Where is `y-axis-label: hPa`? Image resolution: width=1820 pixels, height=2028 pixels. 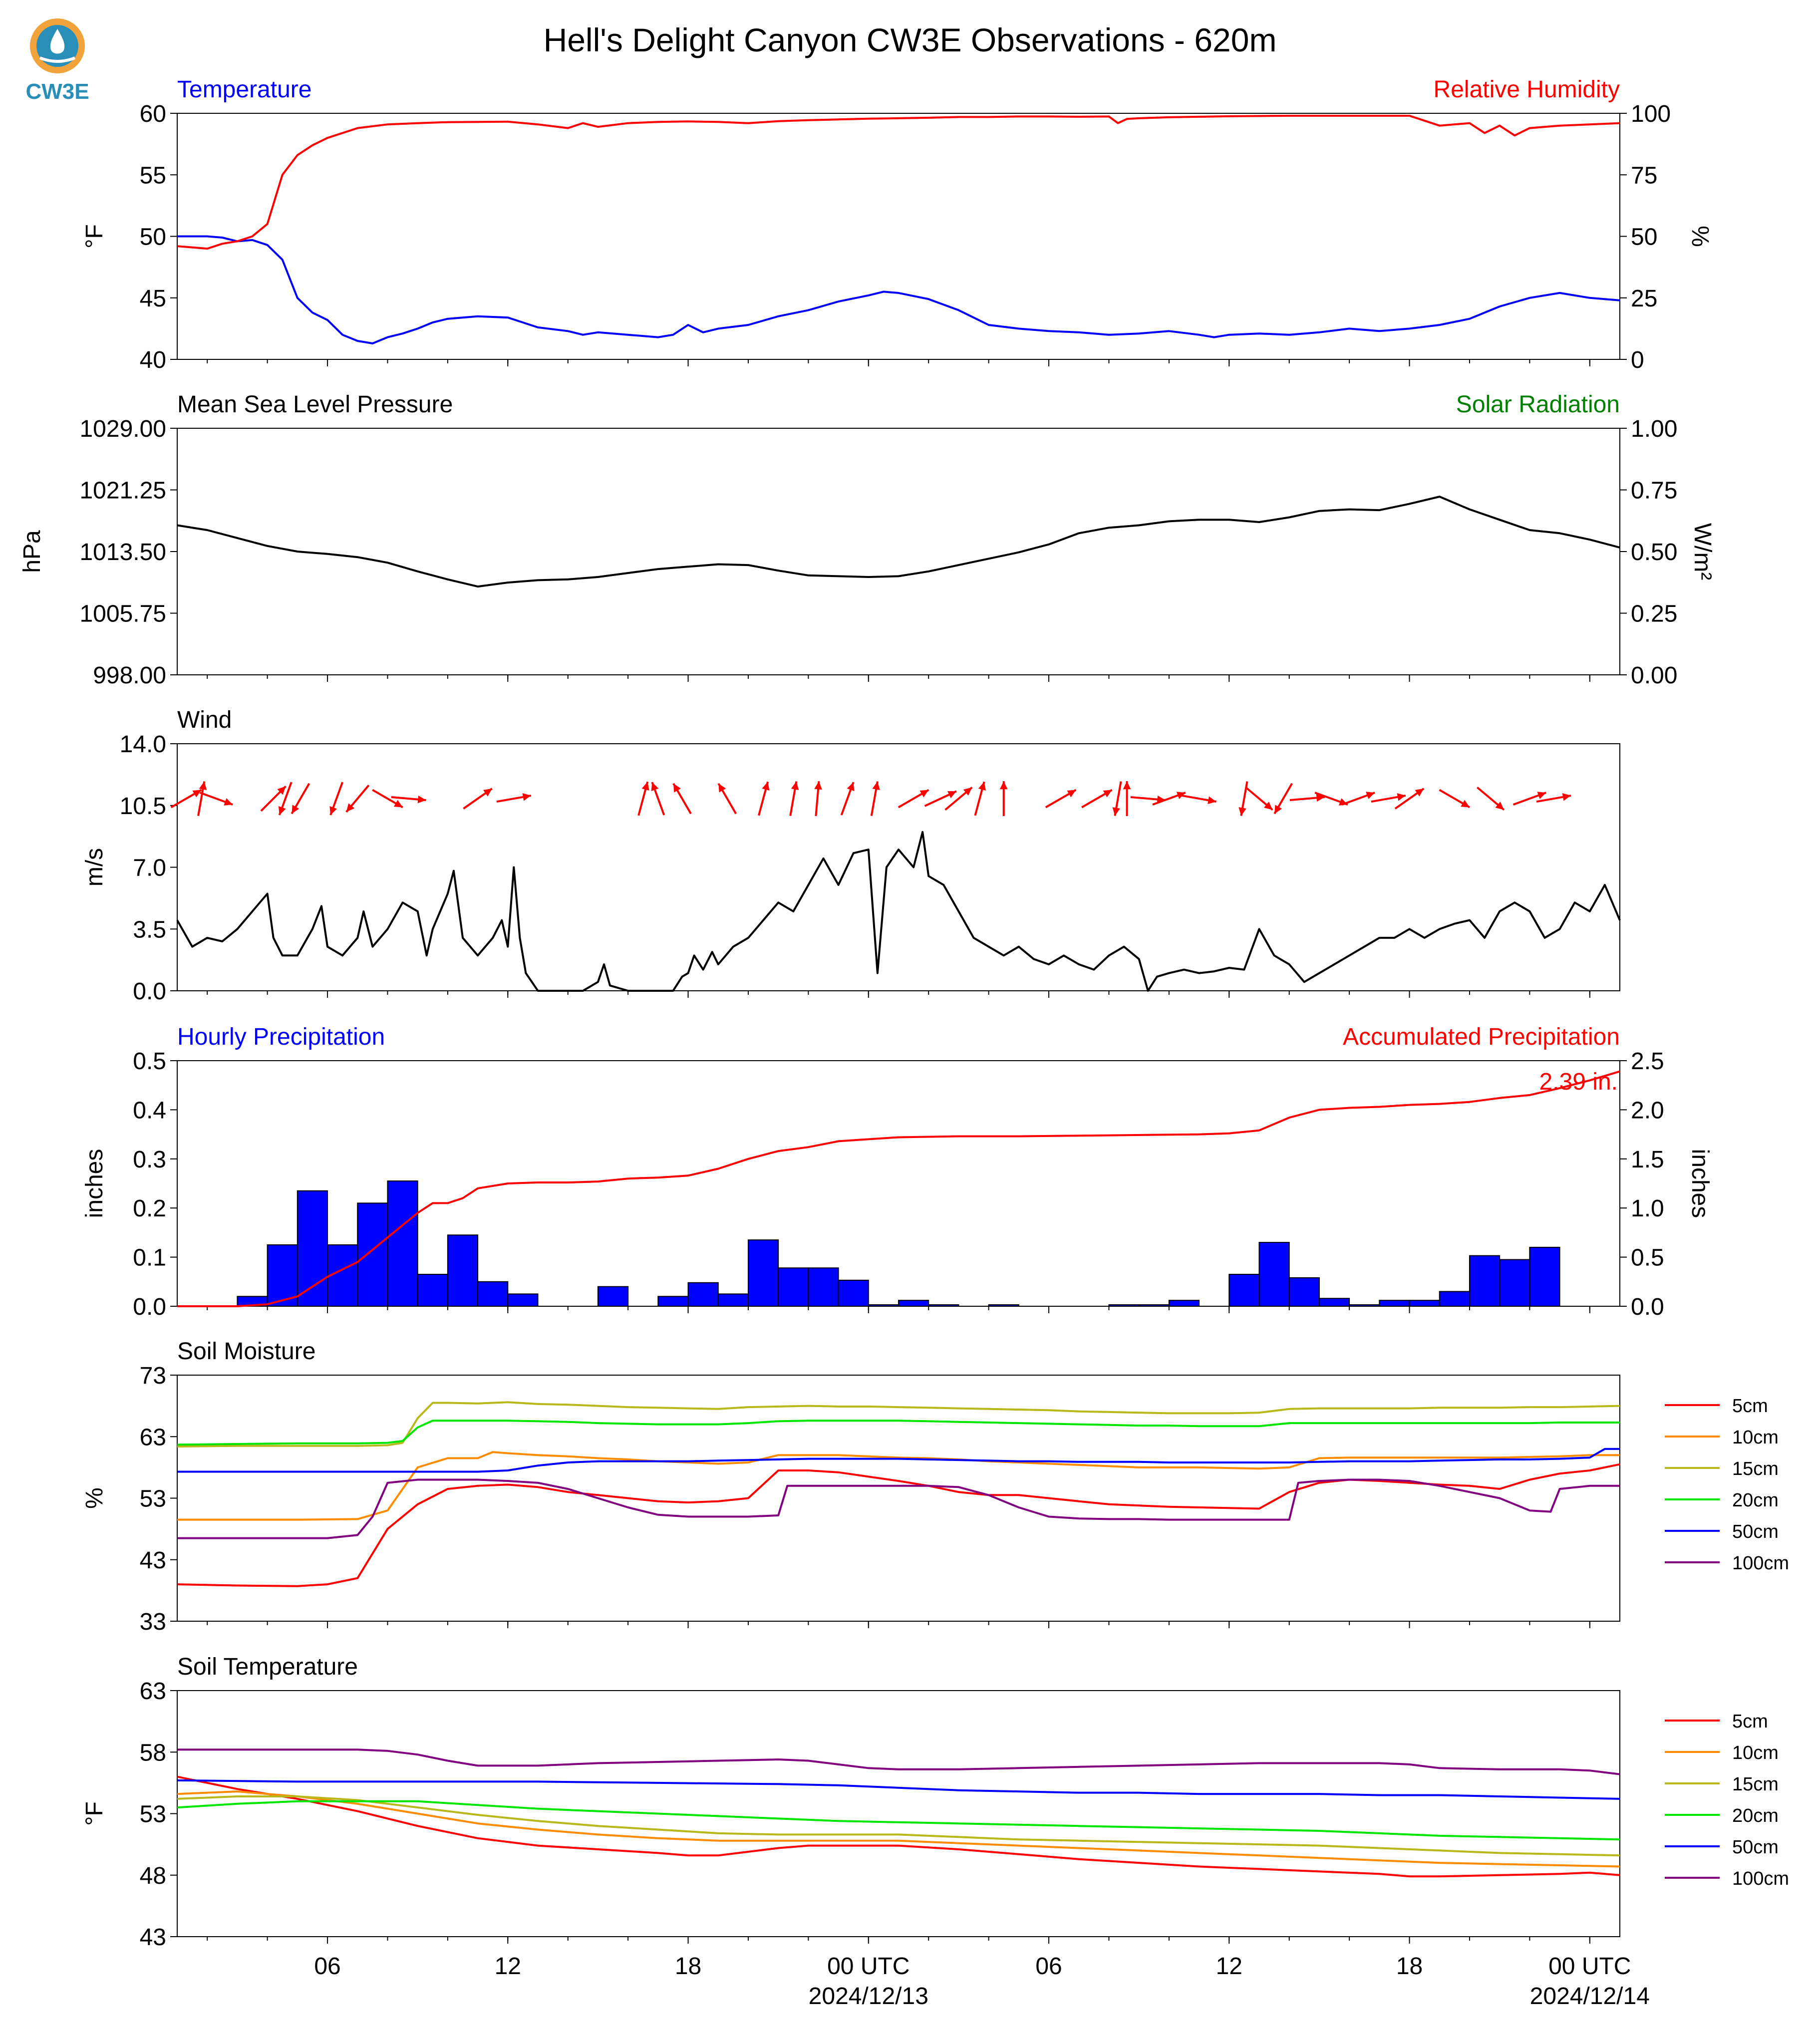 y-axis-label: hPa is located at coordinates (32, 551).